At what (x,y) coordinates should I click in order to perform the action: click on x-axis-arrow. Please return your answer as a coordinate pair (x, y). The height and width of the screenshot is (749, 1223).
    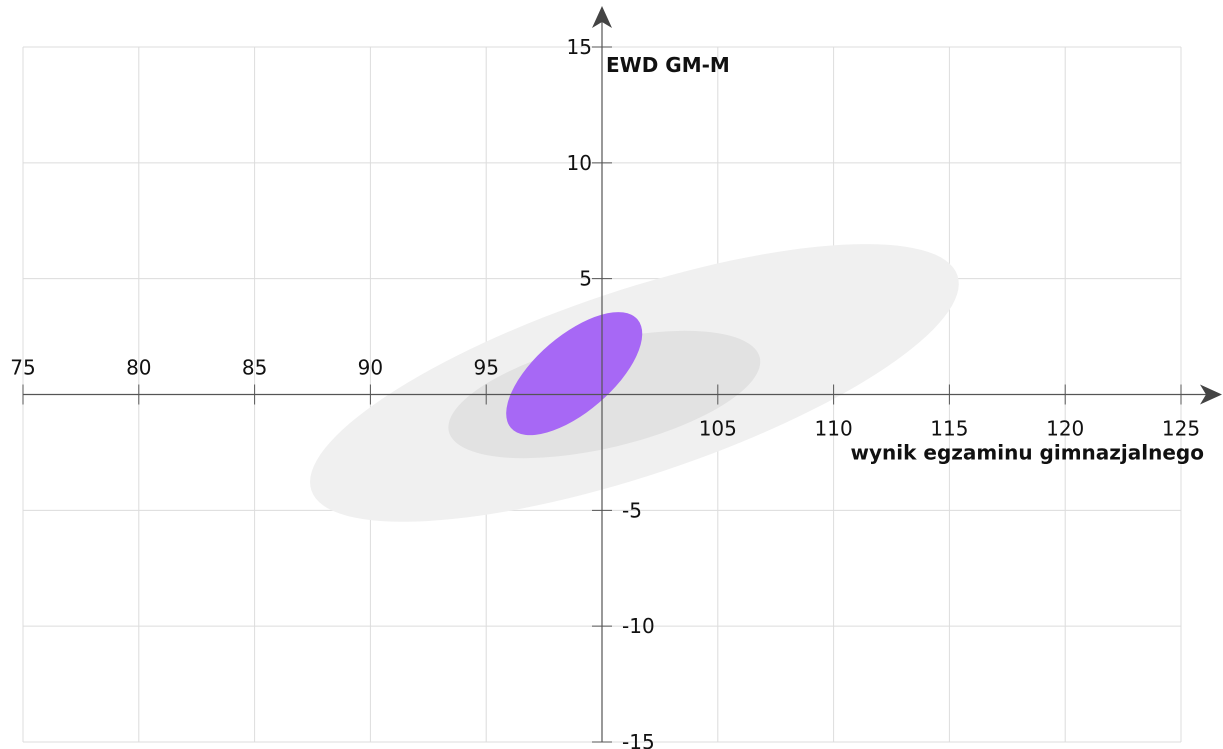
    Looking at the image, I should click on (1211, 394).